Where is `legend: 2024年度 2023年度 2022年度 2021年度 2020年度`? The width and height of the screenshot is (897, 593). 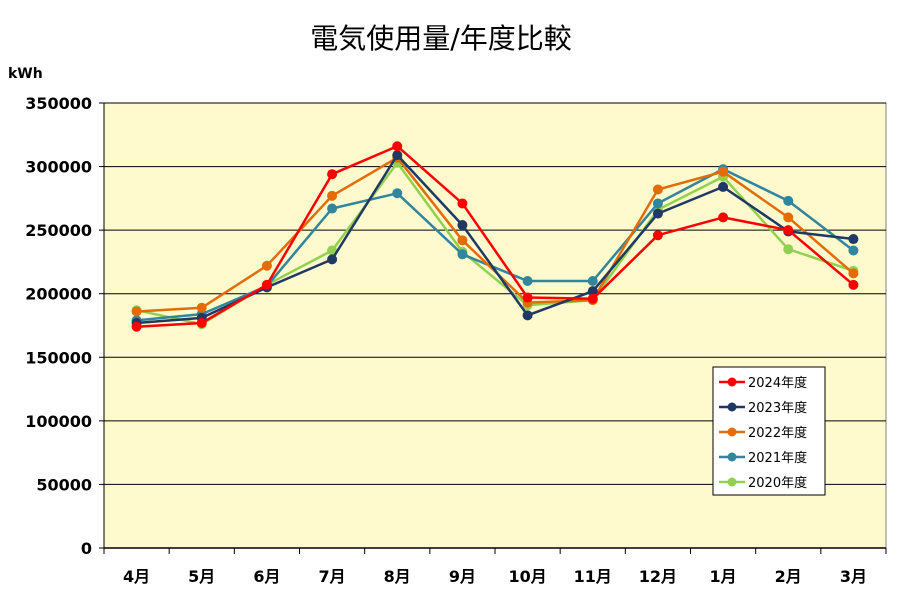 legend: 2024年度 2023年度 2022年度 2021年度 2020年度 is located at coordinates (769, 431).